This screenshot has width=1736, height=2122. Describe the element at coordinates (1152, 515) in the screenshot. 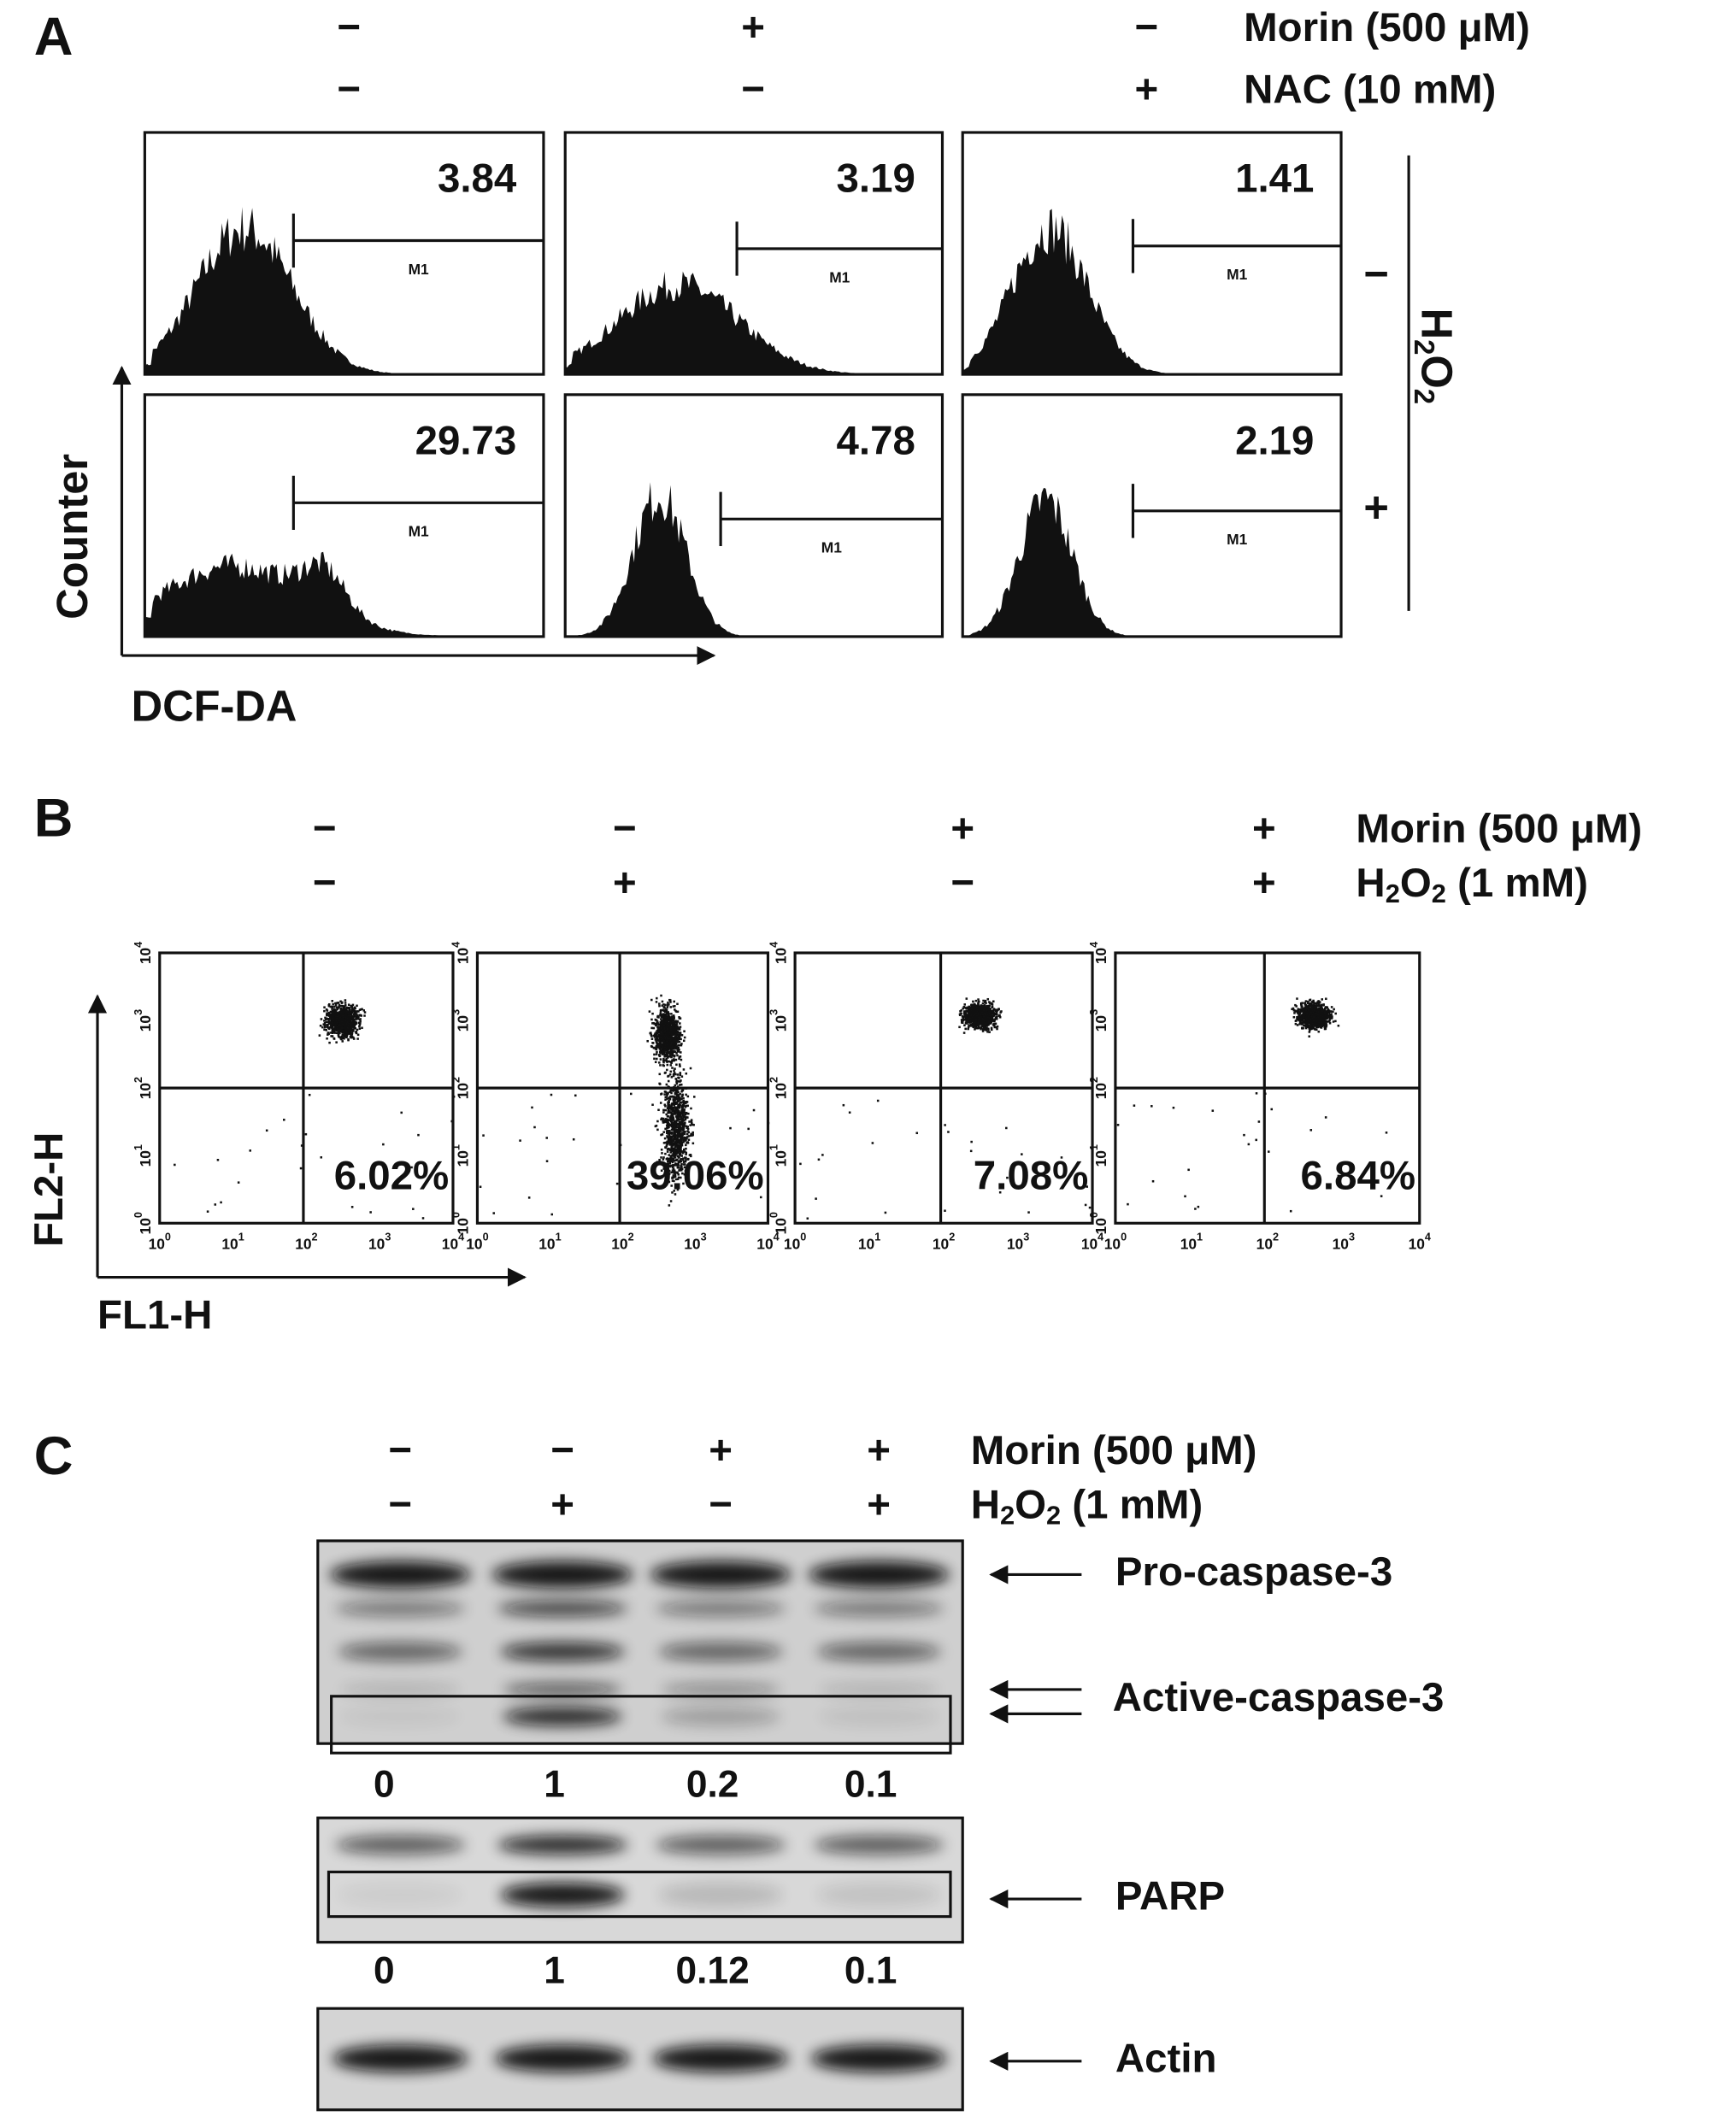

I see `histogram-frame` at that location.